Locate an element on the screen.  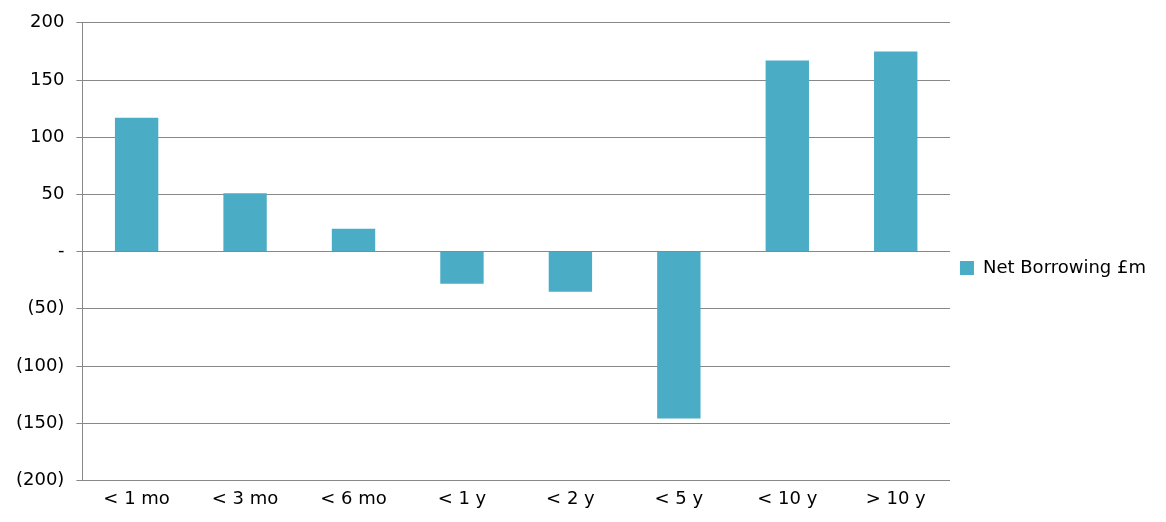
y-tick-label: - is located at coordinates (61, 250).